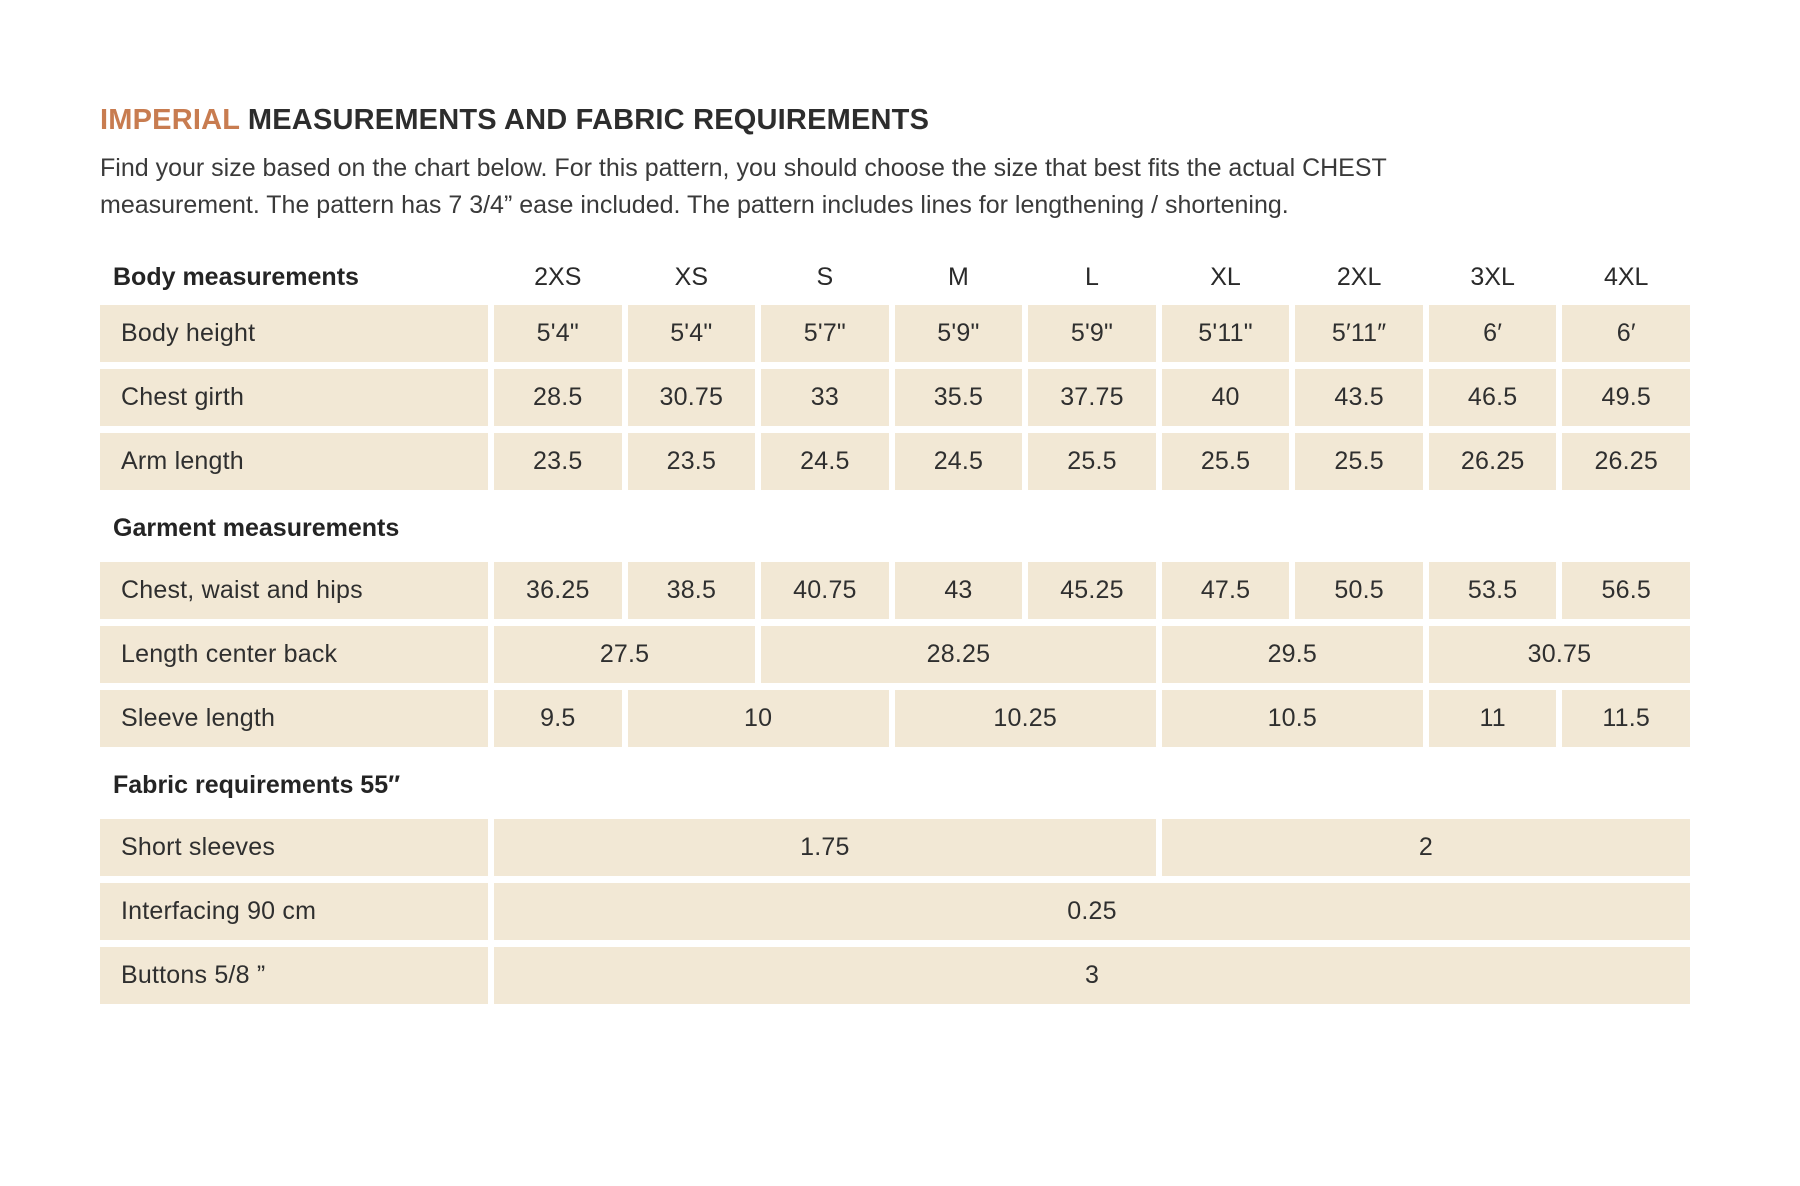 The image size is (1800, 1186). I want to click on section-header-label: Garment measurements, so click(256, 528).